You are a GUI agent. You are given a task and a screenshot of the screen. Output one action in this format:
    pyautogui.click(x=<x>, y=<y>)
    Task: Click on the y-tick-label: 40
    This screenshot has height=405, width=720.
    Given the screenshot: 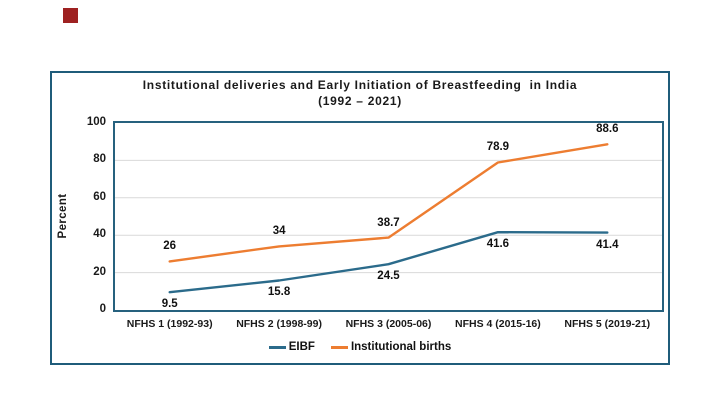 What is the action you would take?
    pyautogui.click(x=99, y=234)
    